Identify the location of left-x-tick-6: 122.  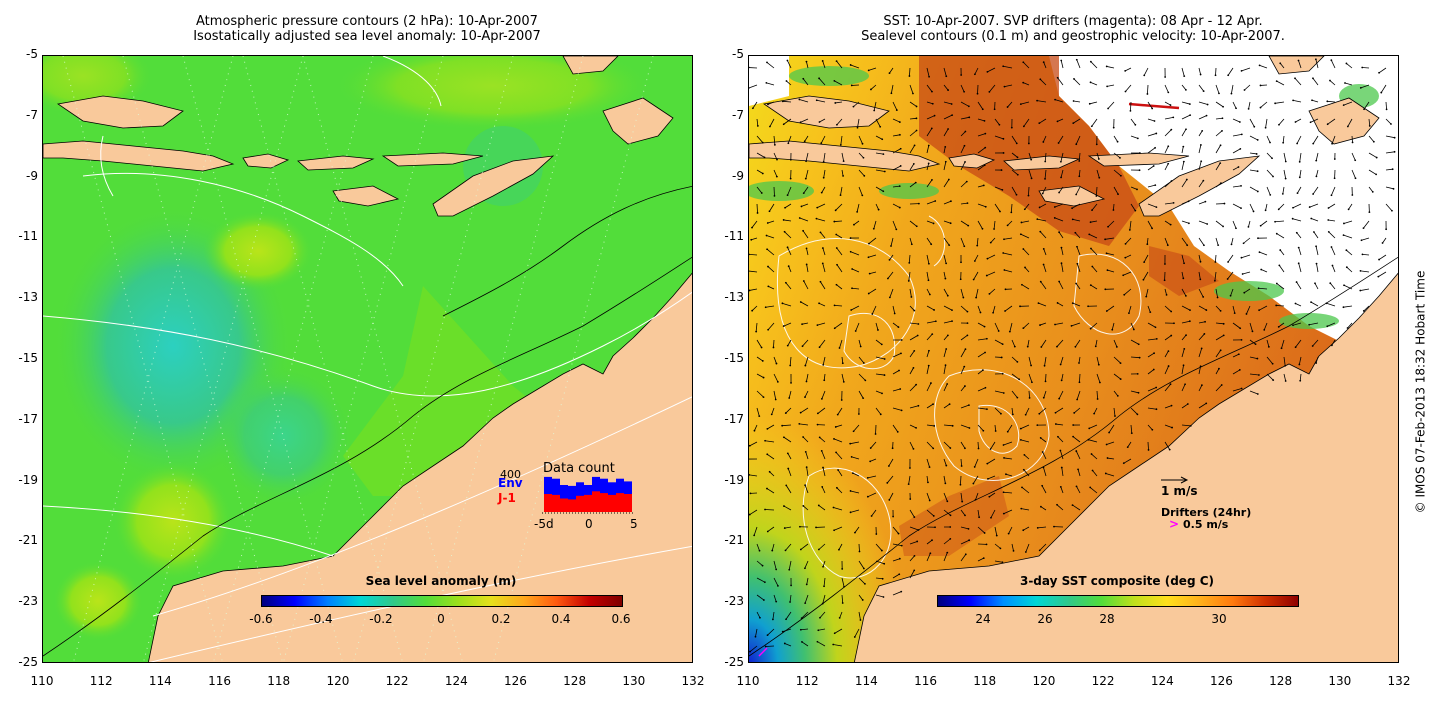
(397, 681).